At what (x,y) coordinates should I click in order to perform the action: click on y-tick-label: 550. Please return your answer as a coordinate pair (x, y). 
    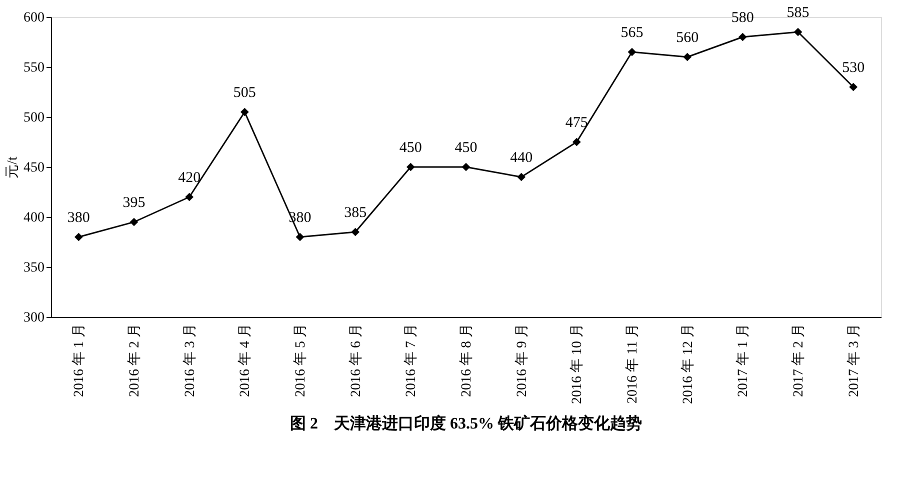
    Looking at the image, I should click on (34, 68).